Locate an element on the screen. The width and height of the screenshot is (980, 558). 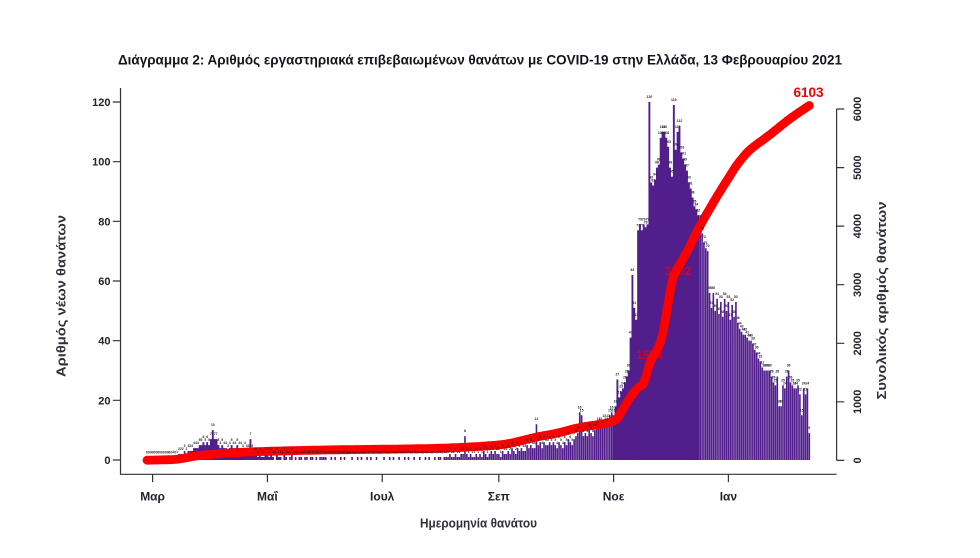
svg-text: 98 is located at coordinates (657, 163).